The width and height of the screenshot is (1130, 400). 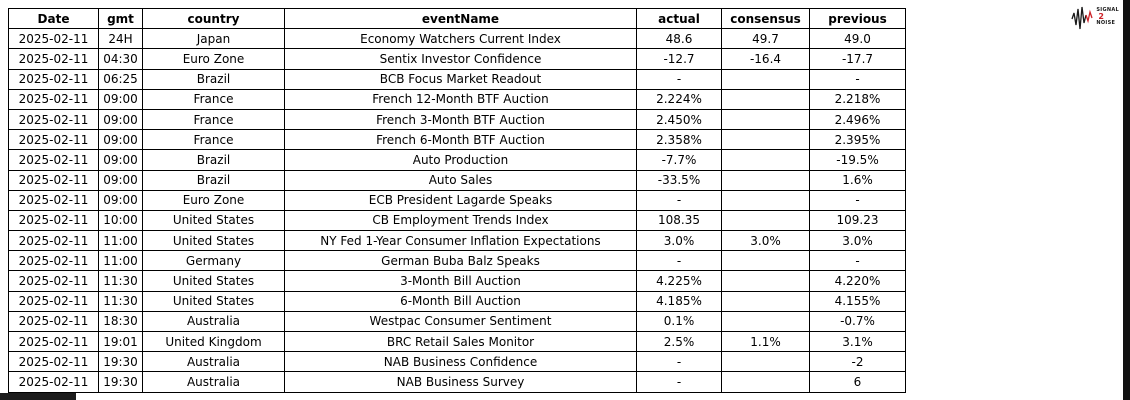 What do you see at coordinates (765, 341) in the screenshot?
I see `table-cell: 1.1%` at bounding box center [765, 341].